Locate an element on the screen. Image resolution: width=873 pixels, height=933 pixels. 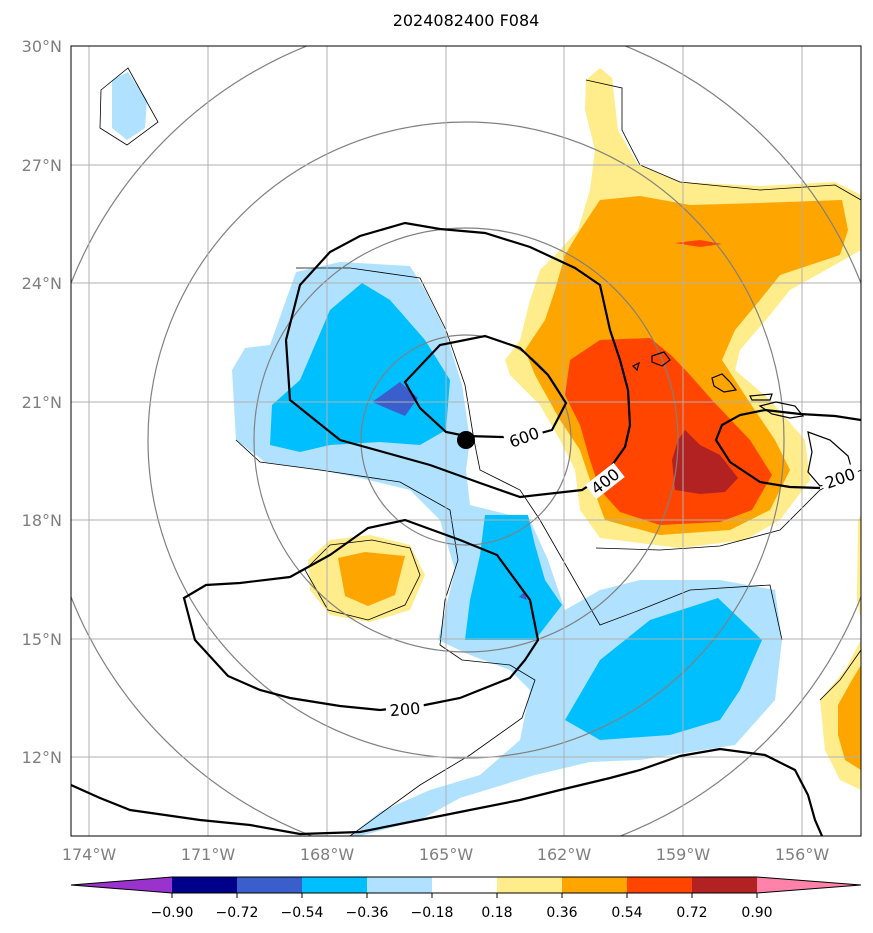
lat-tick: 18°N is located at coordinates (42, 520).